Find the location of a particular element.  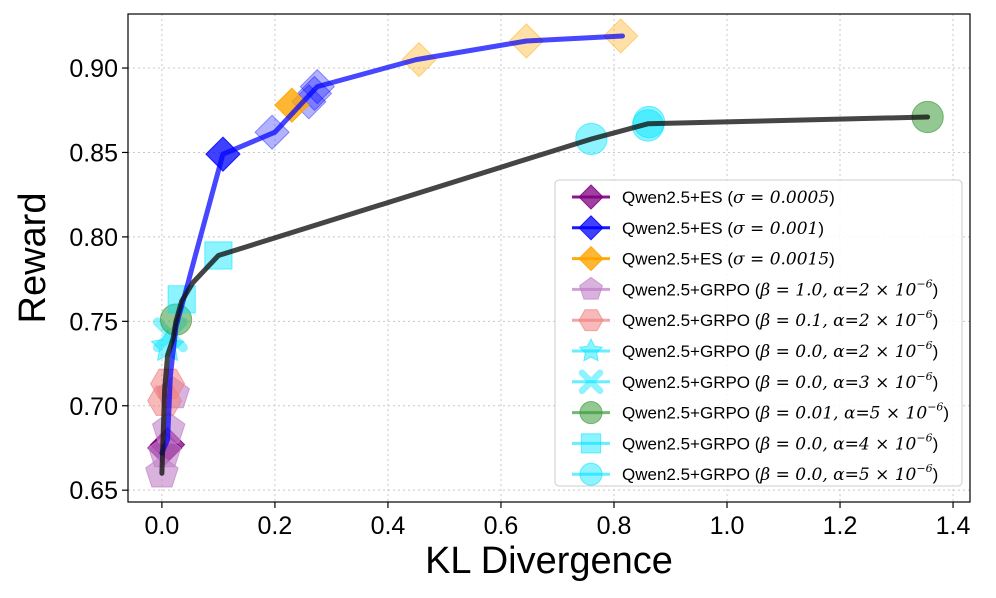

y-axis-label: Reward is located at coordinates (33, 258).